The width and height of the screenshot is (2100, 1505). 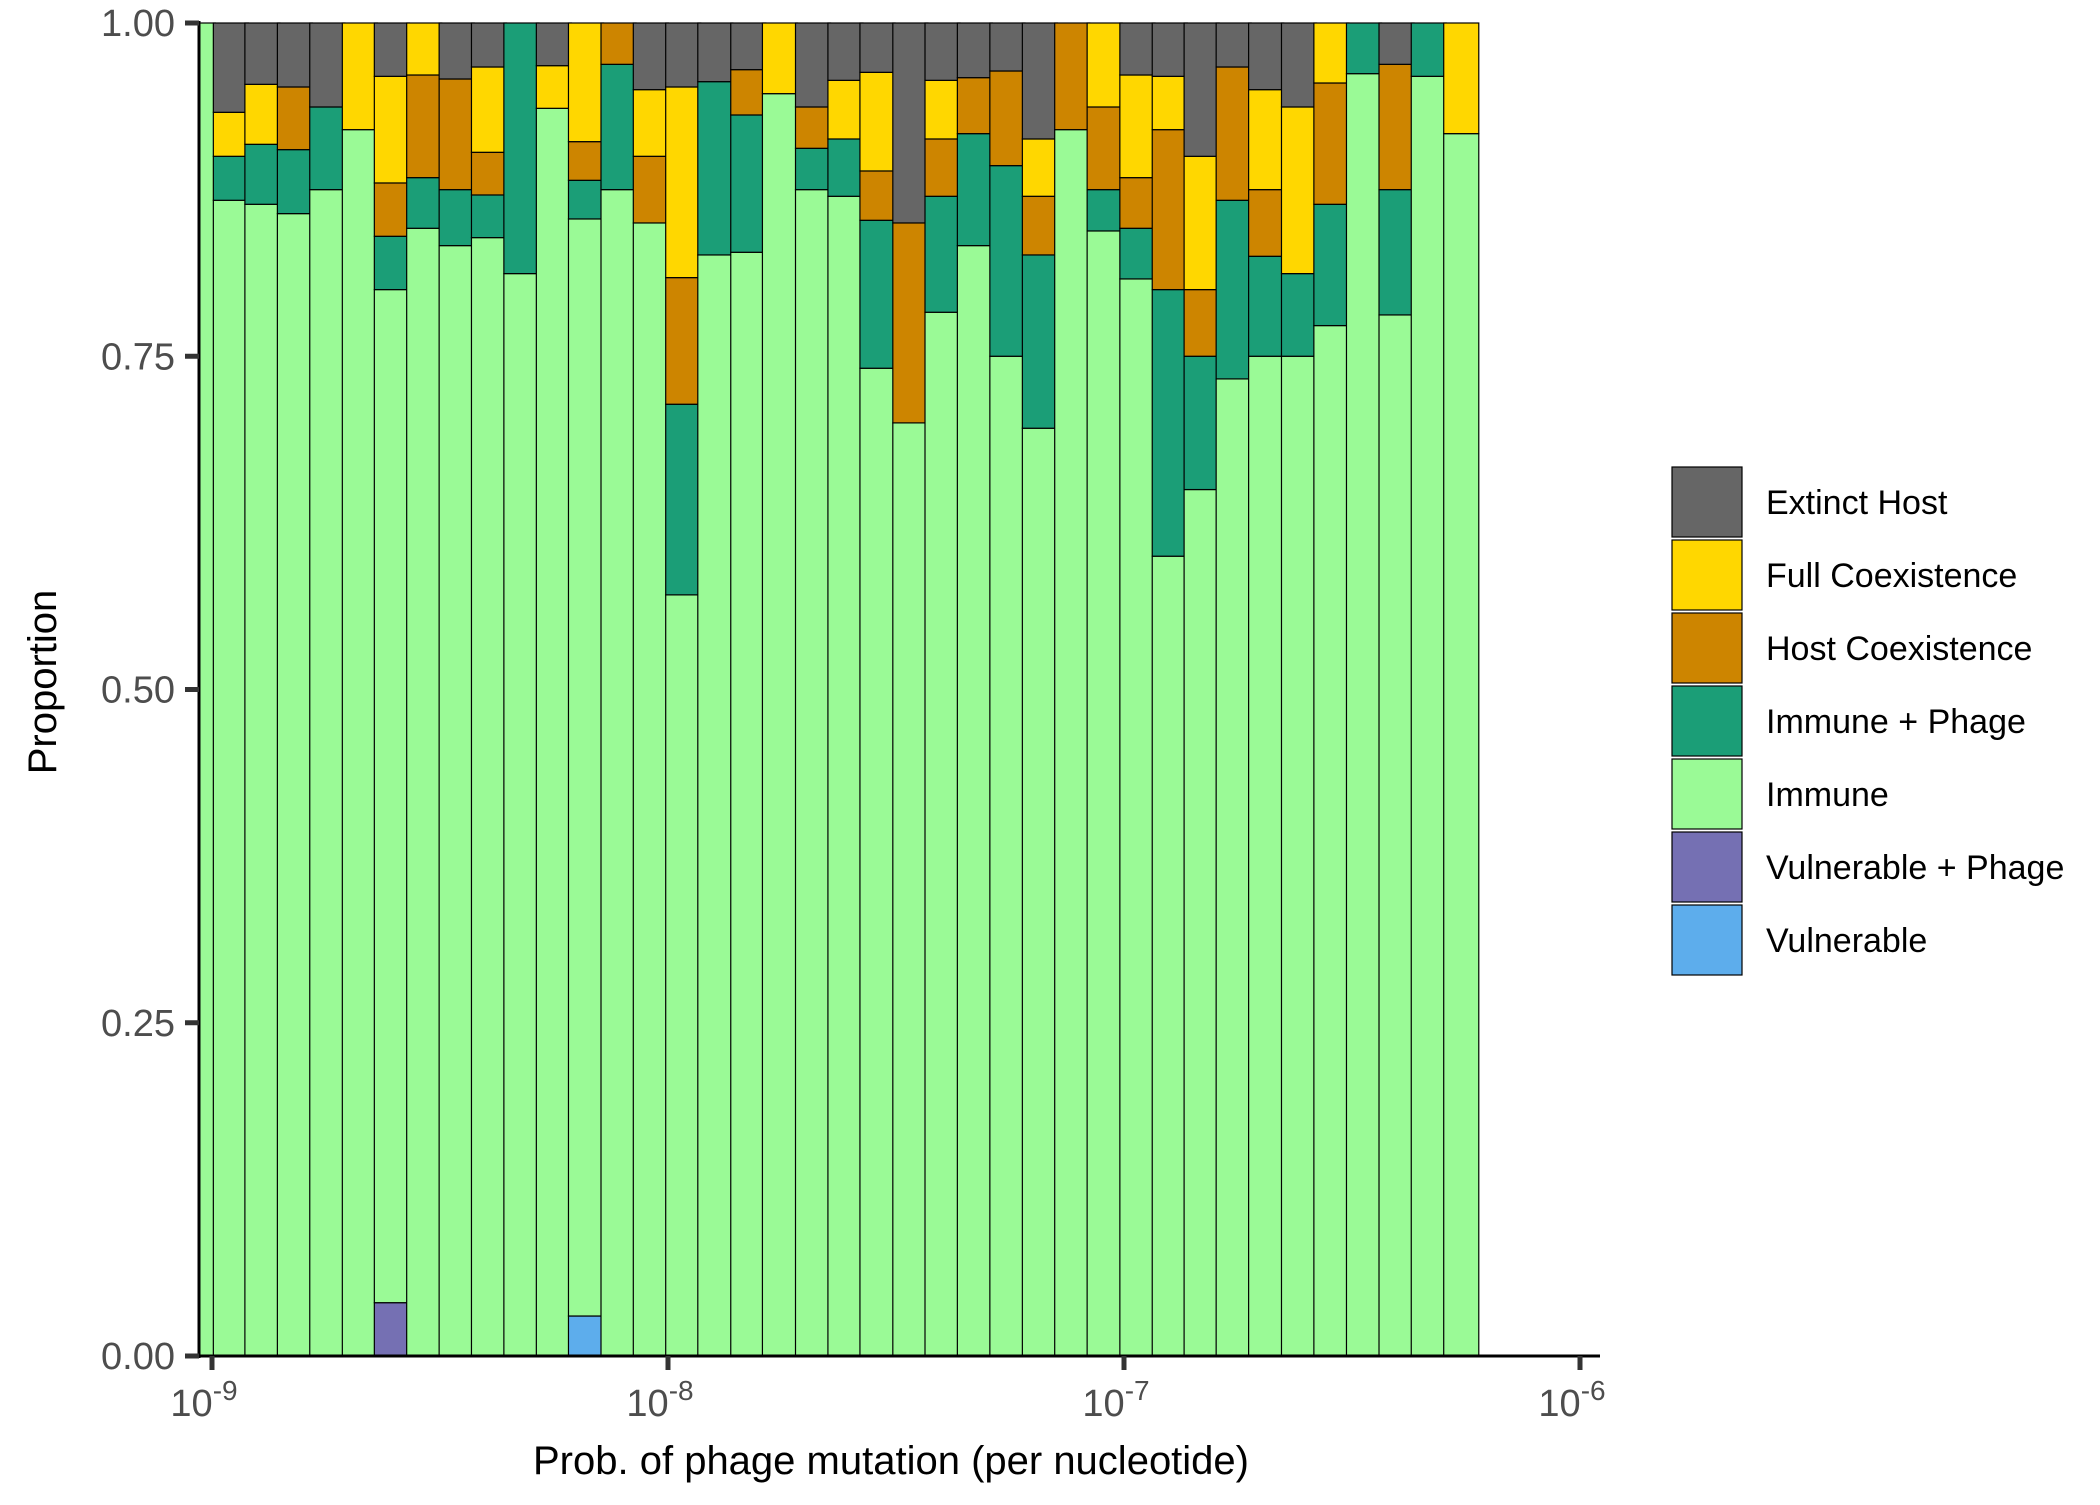 What do you see at coordinates (1896, 722) in the screenshot?
I see `legend-label: Immune + Phage` at bounding box center [1896, 722].